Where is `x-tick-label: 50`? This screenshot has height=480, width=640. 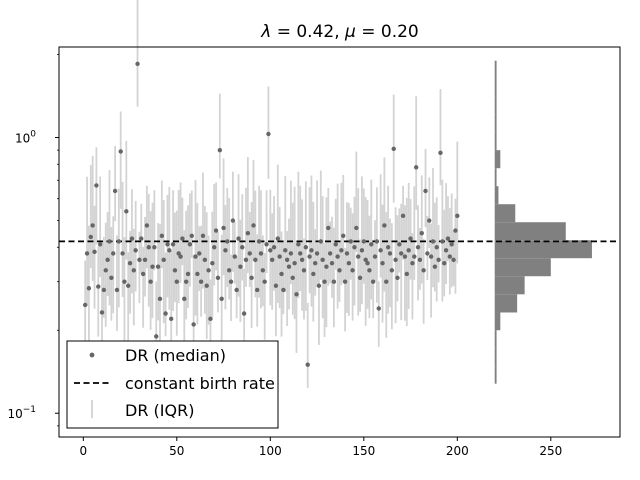 x-tick-label: 50 is located at coordinates (176, 451).